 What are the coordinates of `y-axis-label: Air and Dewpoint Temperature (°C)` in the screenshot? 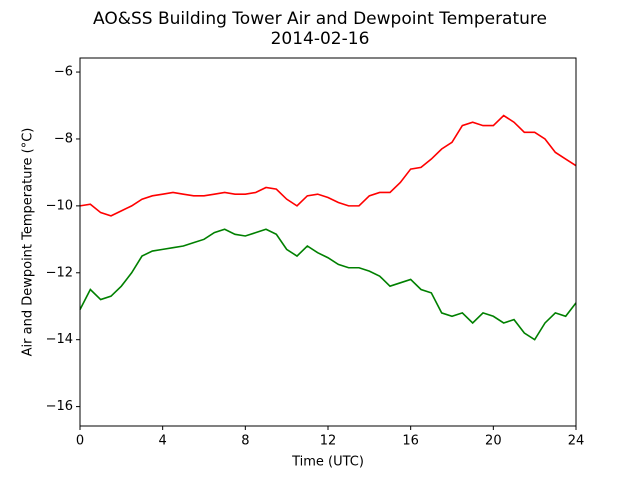 It's located at (28, 242).